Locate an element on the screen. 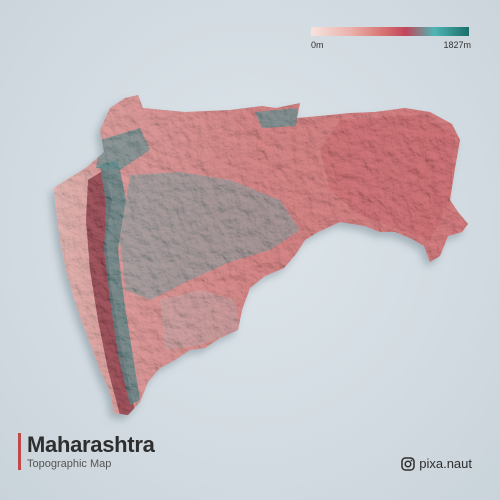 This screenshot has height=500, width=500. map-title: Maharashtra is located at coordinates (91, 444).